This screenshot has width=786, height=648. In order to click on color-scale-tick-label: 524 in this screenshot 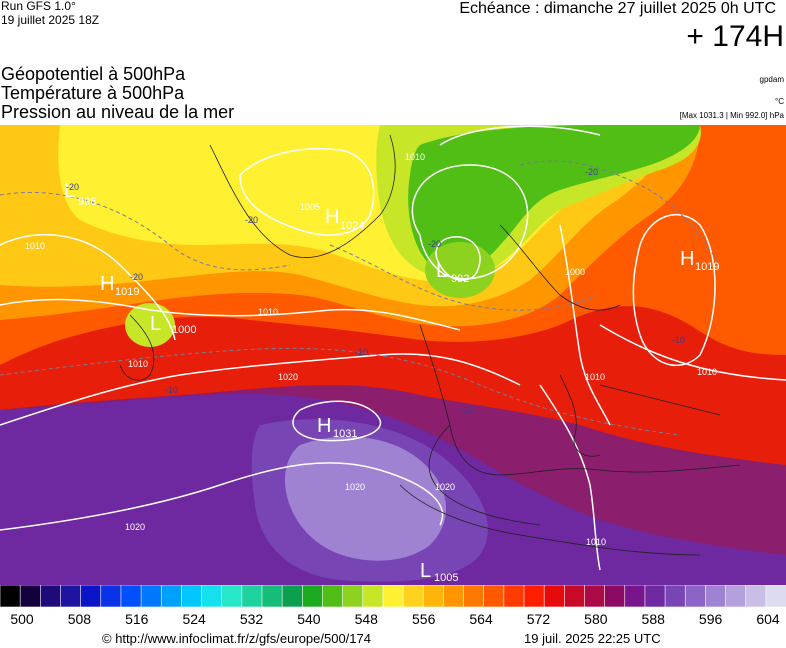, I will do `click(194, 619)`.